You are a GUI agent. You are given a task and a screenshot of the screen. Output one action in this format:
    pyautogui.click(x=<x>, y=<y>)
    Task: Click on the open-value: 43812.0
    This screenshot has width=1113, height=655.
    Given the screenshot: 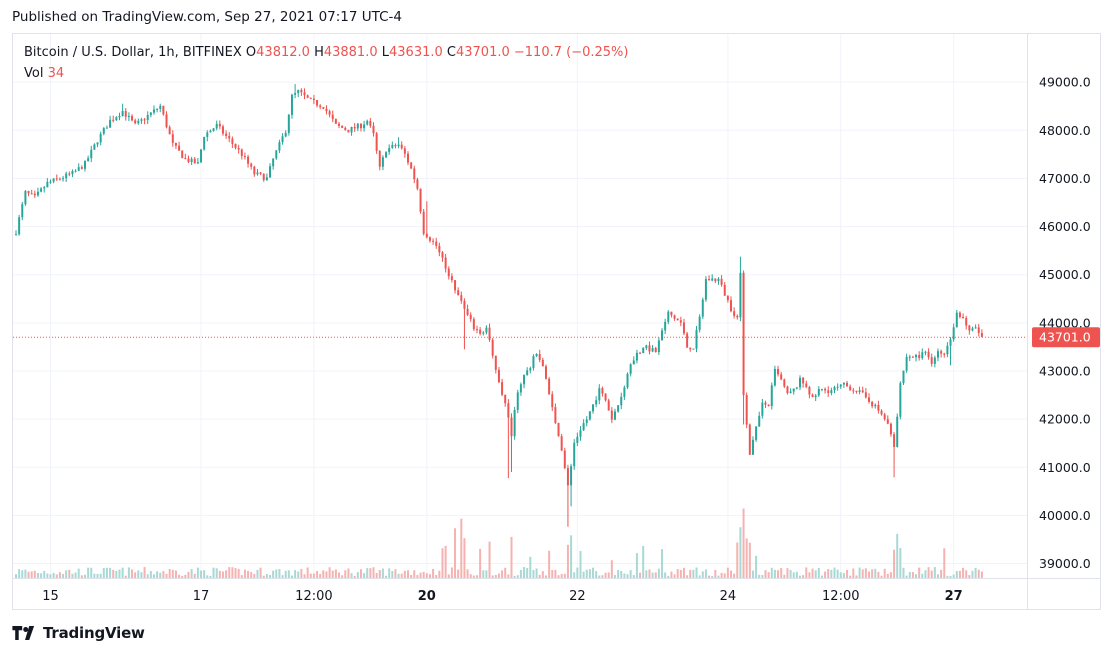 What is the action you would take?
    pyautogui.click(x=283, y=52)
    